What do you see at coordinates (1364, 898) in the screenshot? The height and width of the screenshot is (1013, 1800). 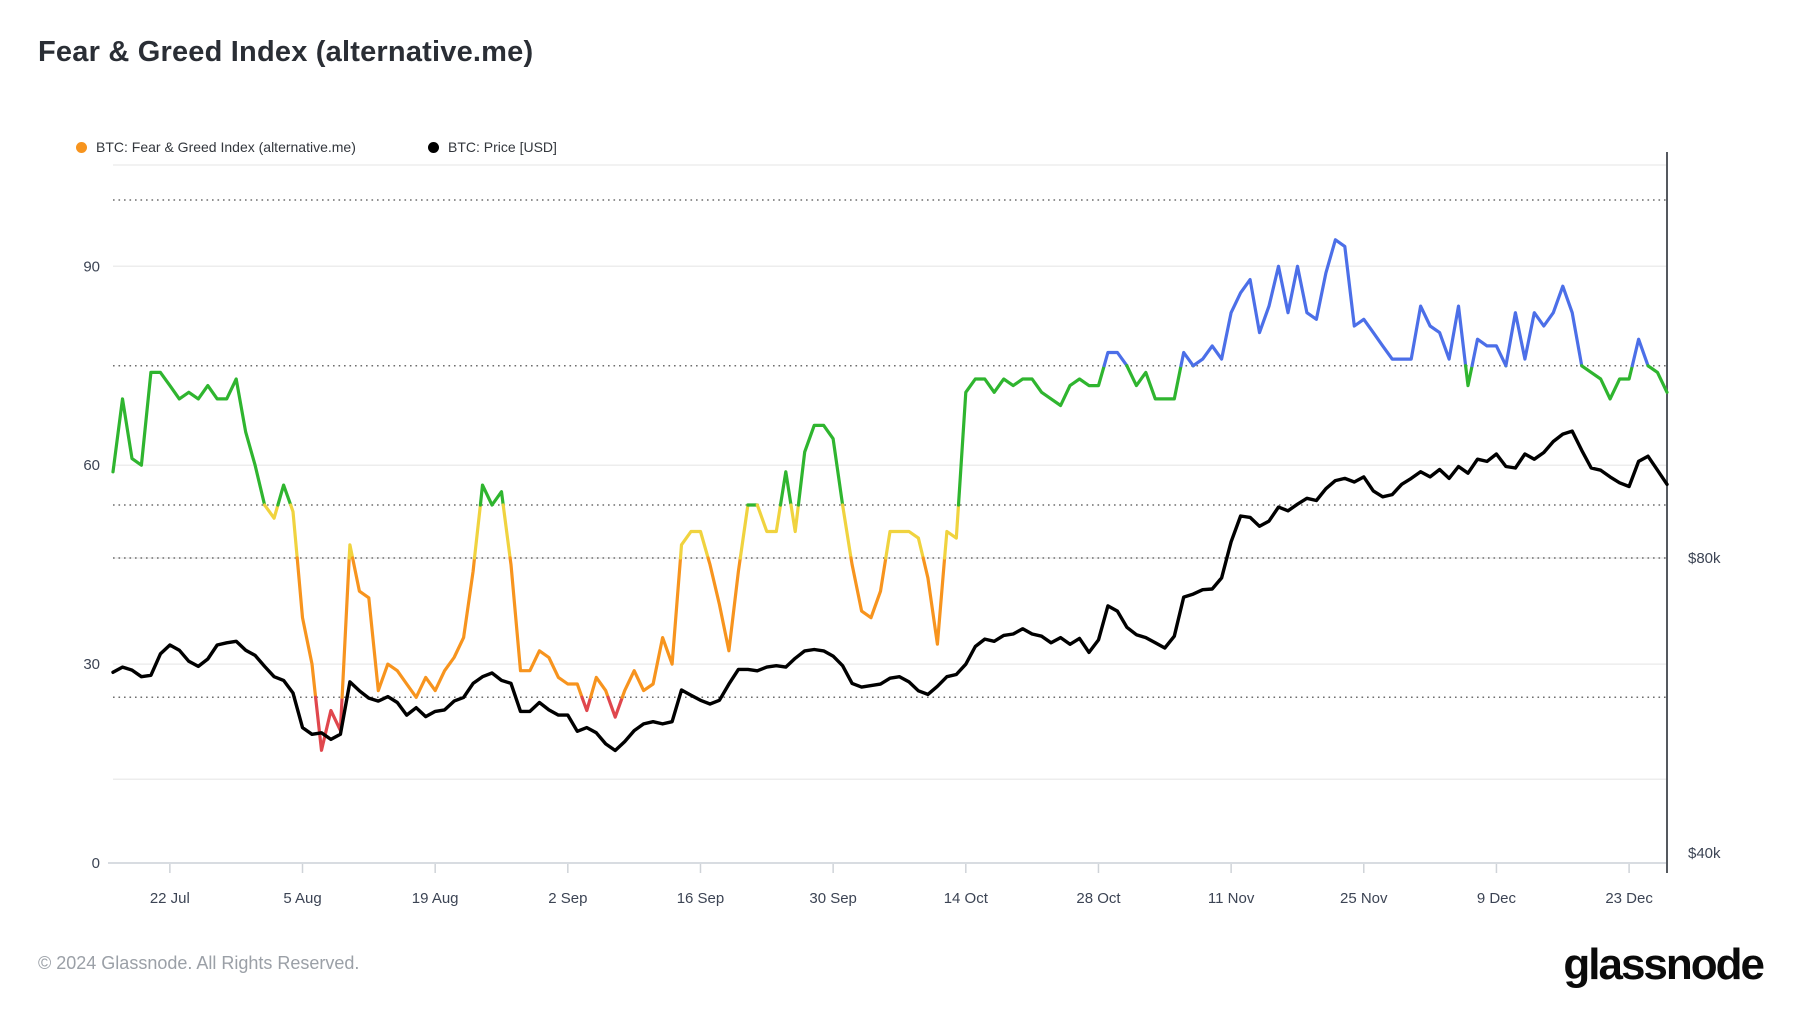 I see `x-tick-label: 25 Nov` at bounding box center [1364, 898].